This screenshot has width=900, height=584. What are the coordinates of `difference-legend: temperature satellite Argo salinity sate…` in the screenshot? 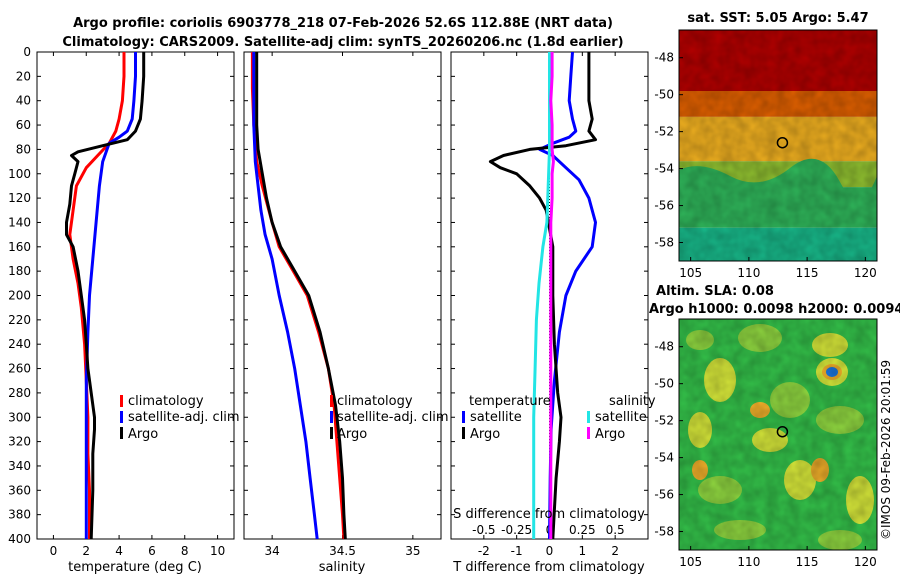 It's located at (559, 418).